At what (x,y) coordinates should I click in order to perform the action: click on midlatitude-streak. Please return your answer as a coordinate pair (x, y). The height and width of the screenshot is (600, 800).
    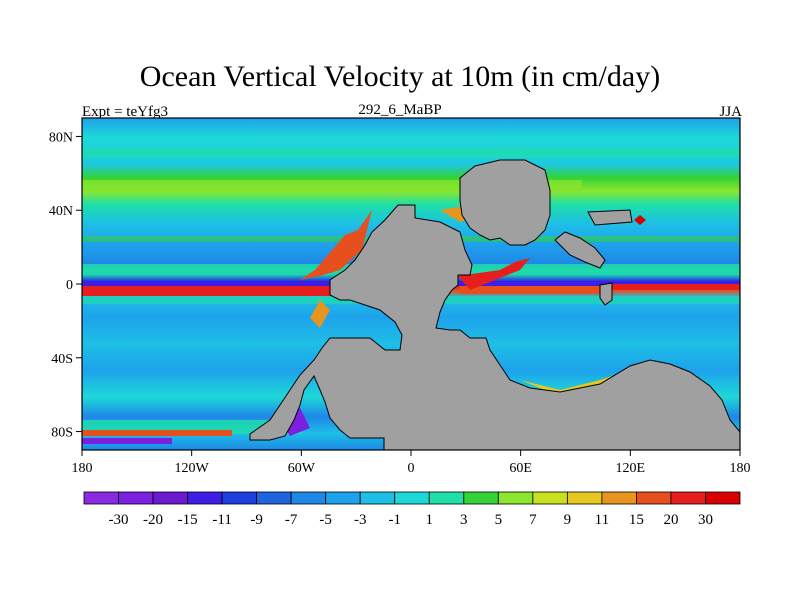
    Looking at the image, I should click on (332, 184).